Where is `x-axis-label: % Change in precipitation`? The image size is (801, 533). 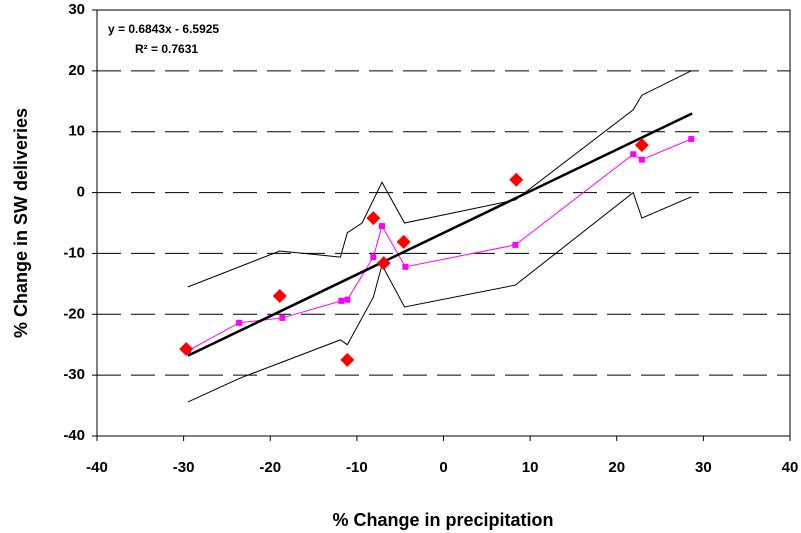 x-axis-label: % Change in precipitation is located at coordinates (442, 520).